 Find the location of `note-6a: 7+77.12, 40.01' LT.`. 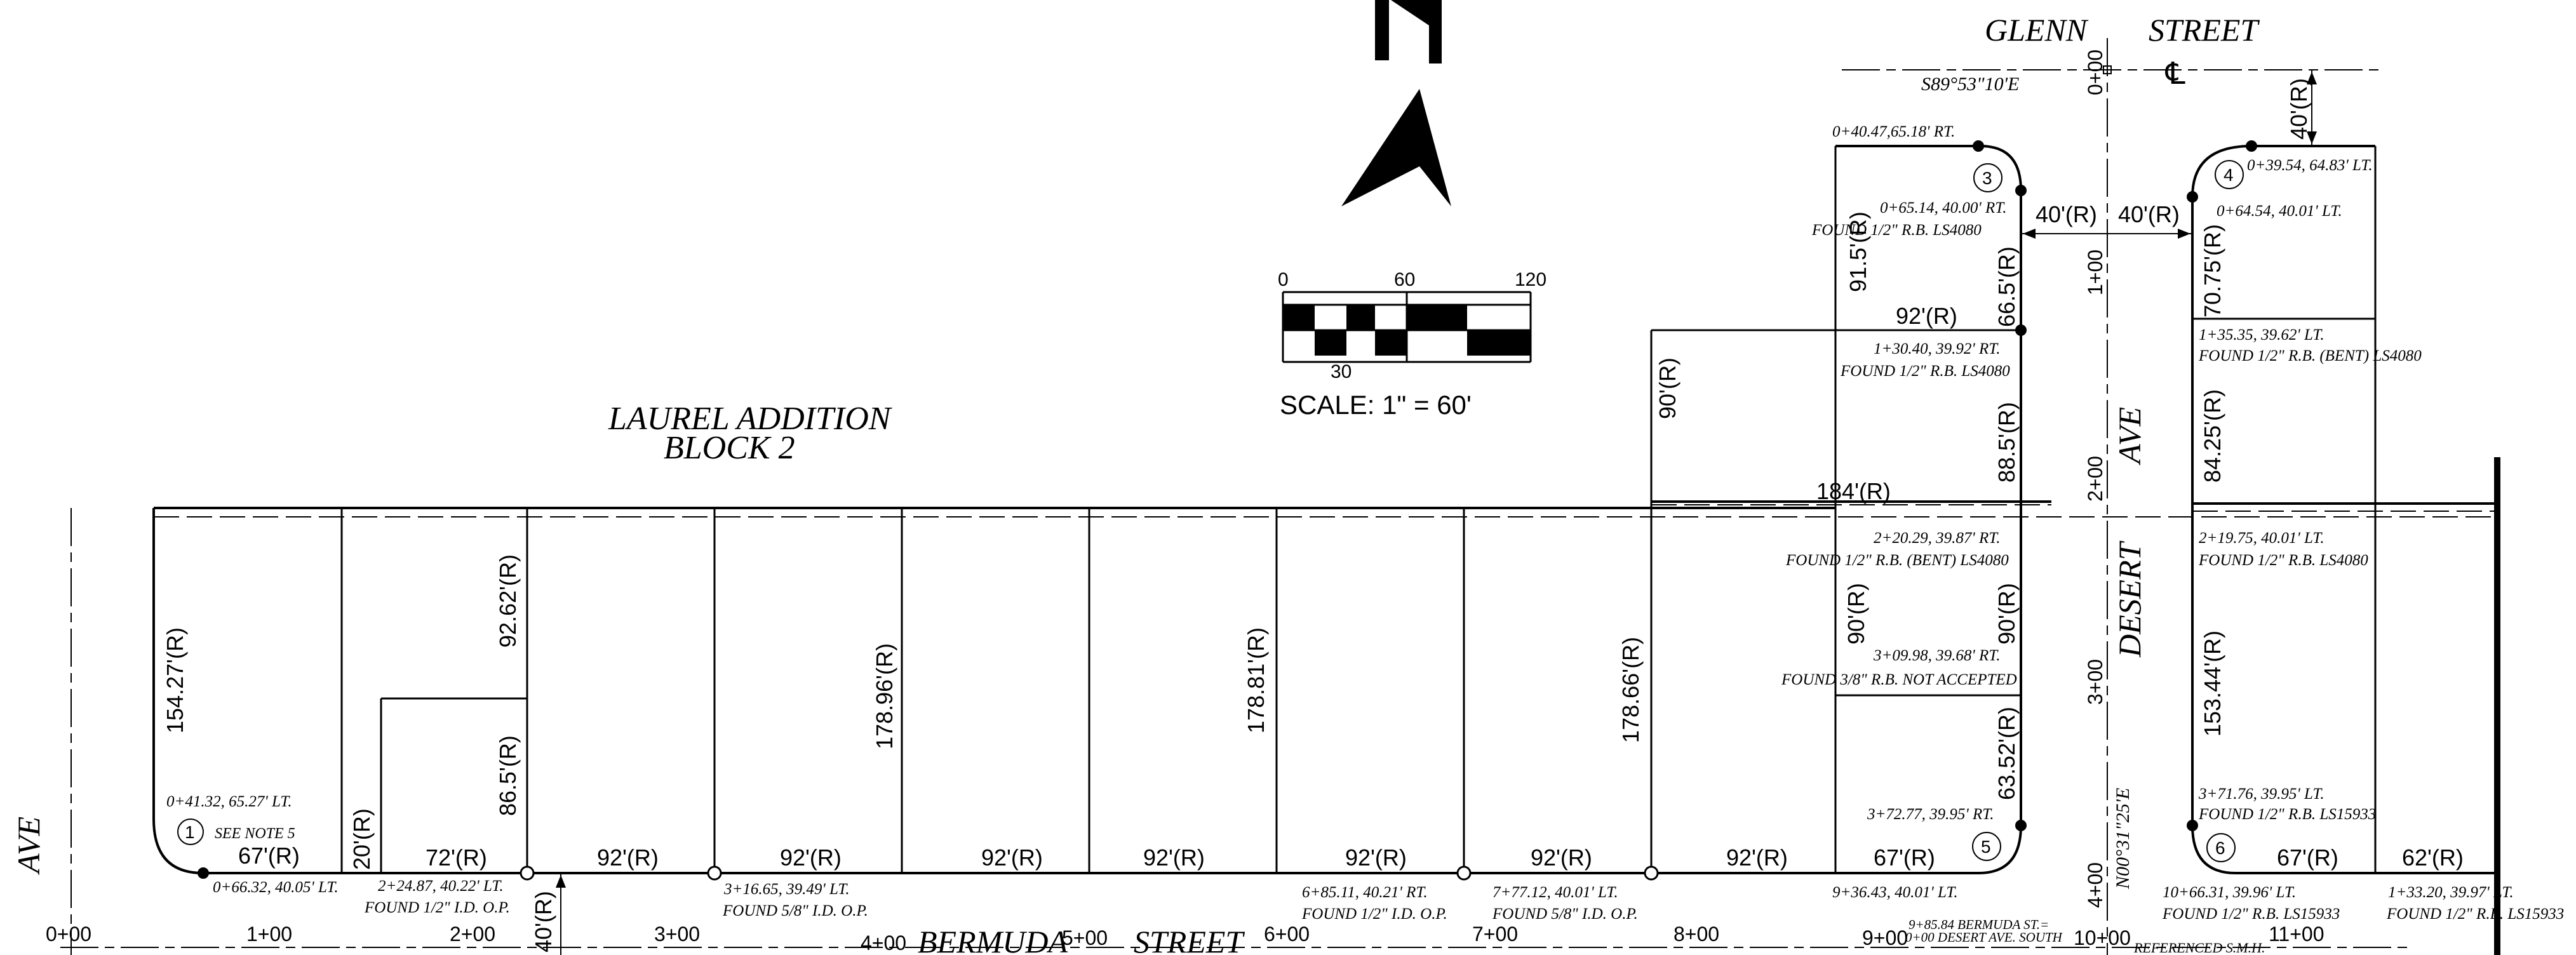

note-6a: 7+77.12, 40.01' LT. is located at coordinates (1555, 892).